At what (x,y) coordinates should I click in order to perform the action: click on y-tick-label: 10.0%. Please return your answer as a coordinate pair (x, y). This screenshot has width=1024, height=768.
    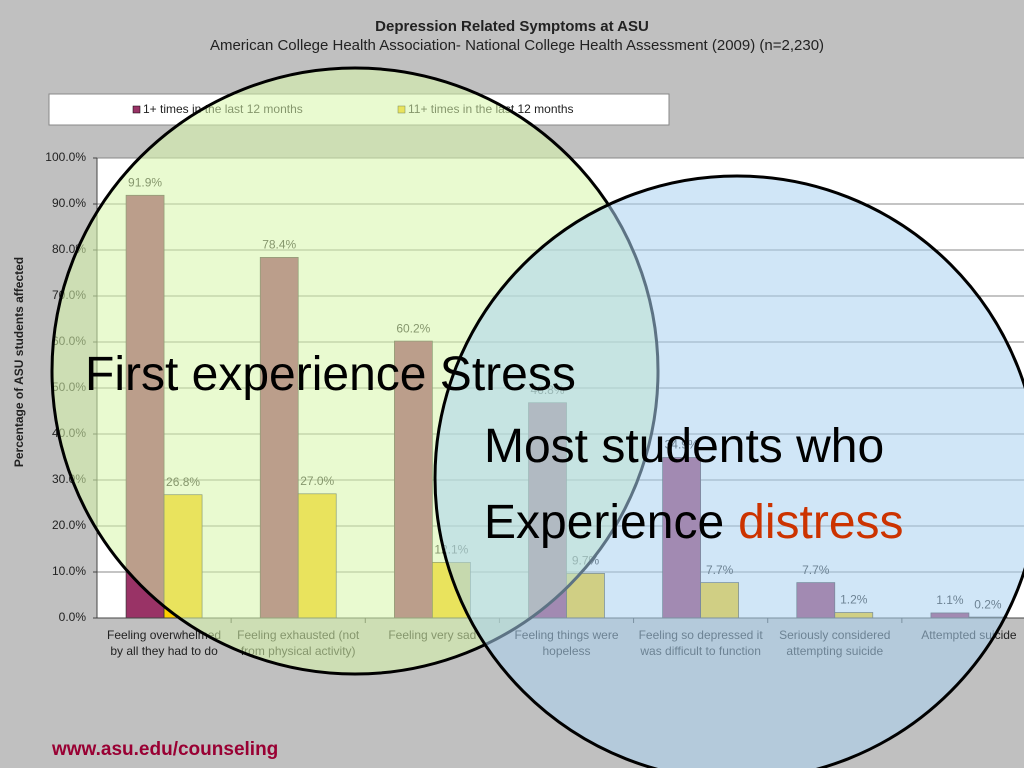
    Looking at the image, I should click on (69, 571).